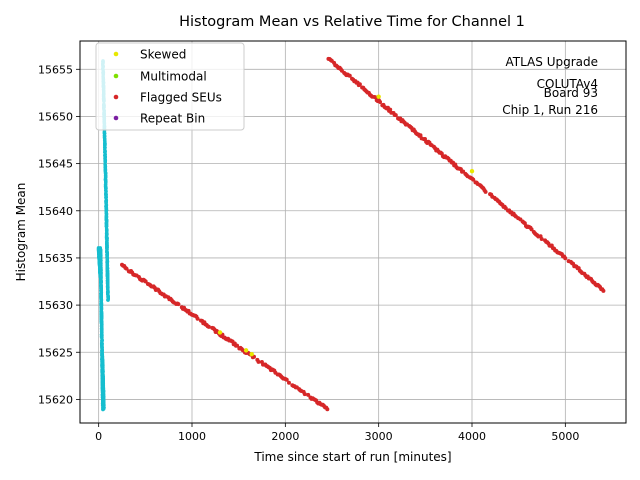 This screenshot has width=640, height=480. What do you see at coordinates (55, 211) in the screenshot?
I see `y-tick-label: 15640` at bounding box center [55, 211].